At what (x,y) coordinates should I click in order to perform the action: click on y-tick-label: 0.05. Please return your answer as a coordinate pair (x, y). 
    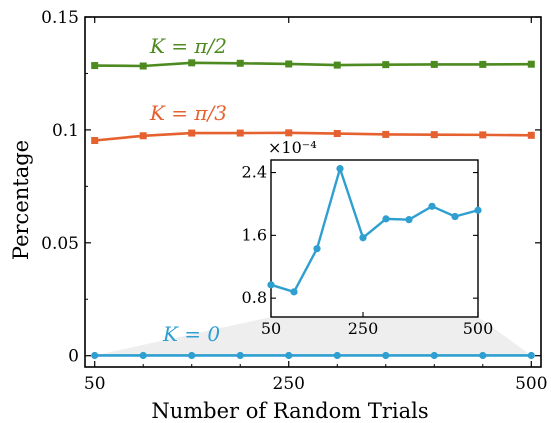
    Looking at the image, I should click on (60, 244).